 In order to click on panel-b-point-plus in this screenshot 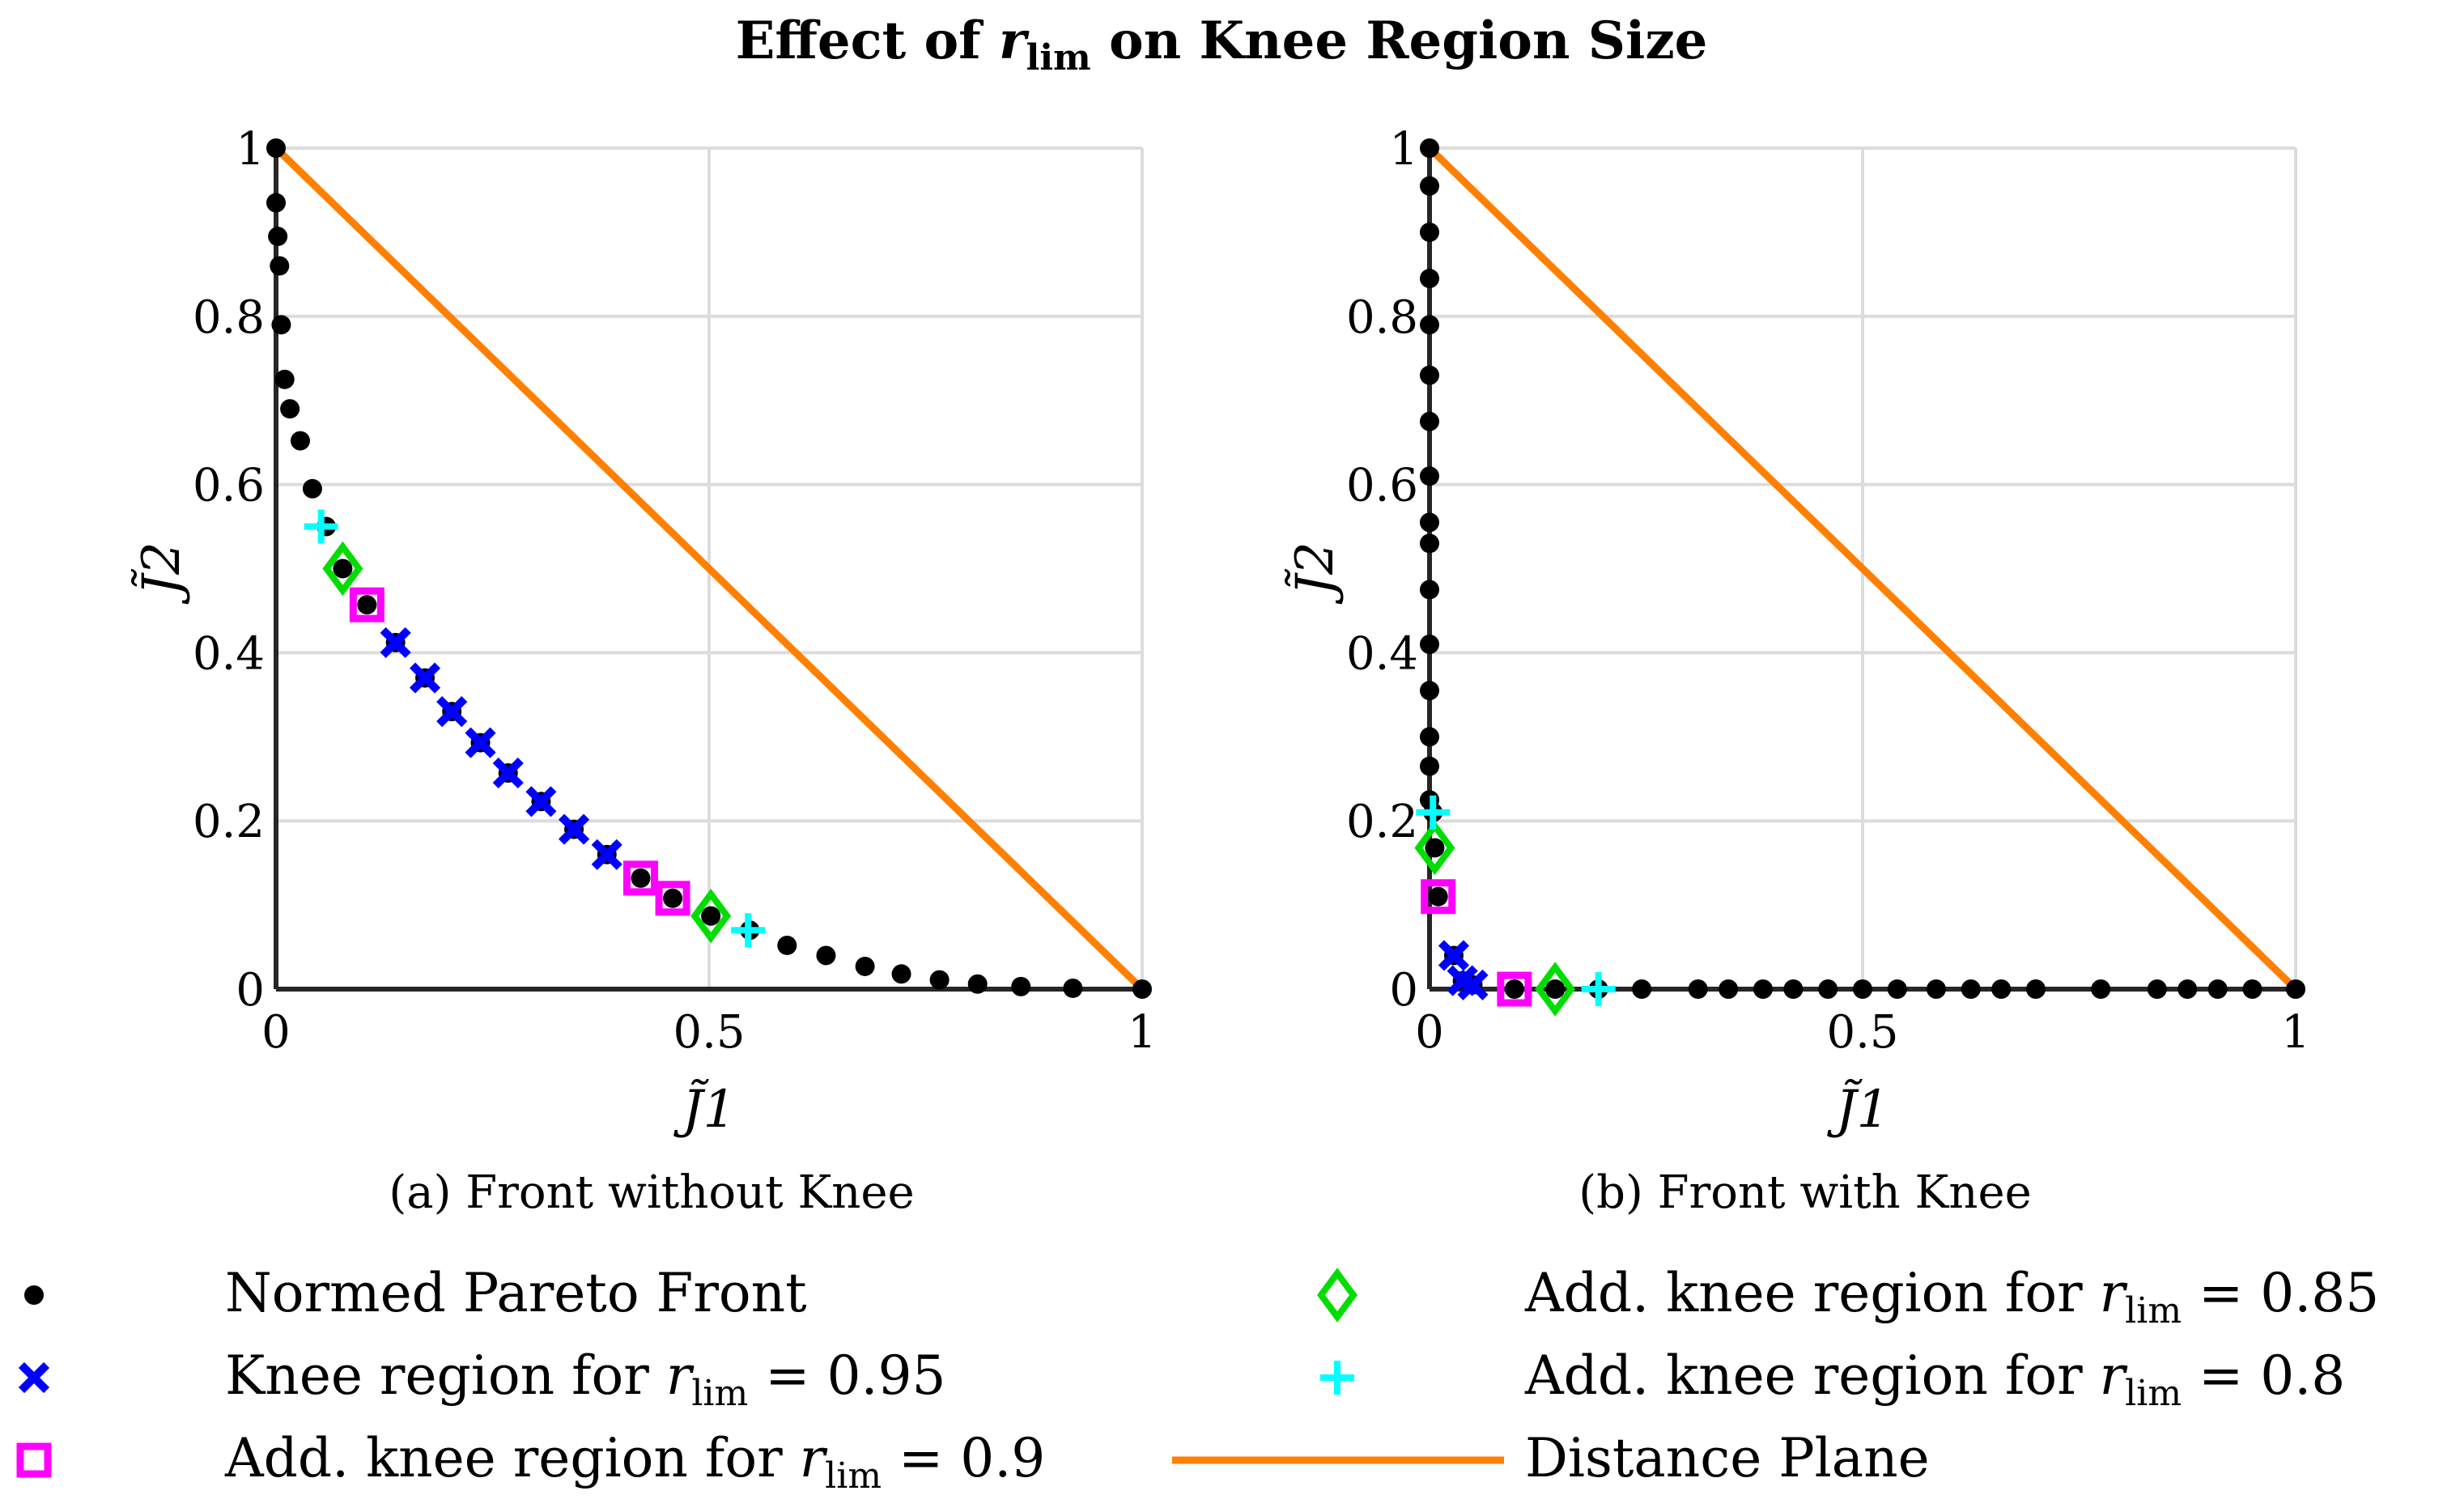, I will do `click(1433, 812)`.